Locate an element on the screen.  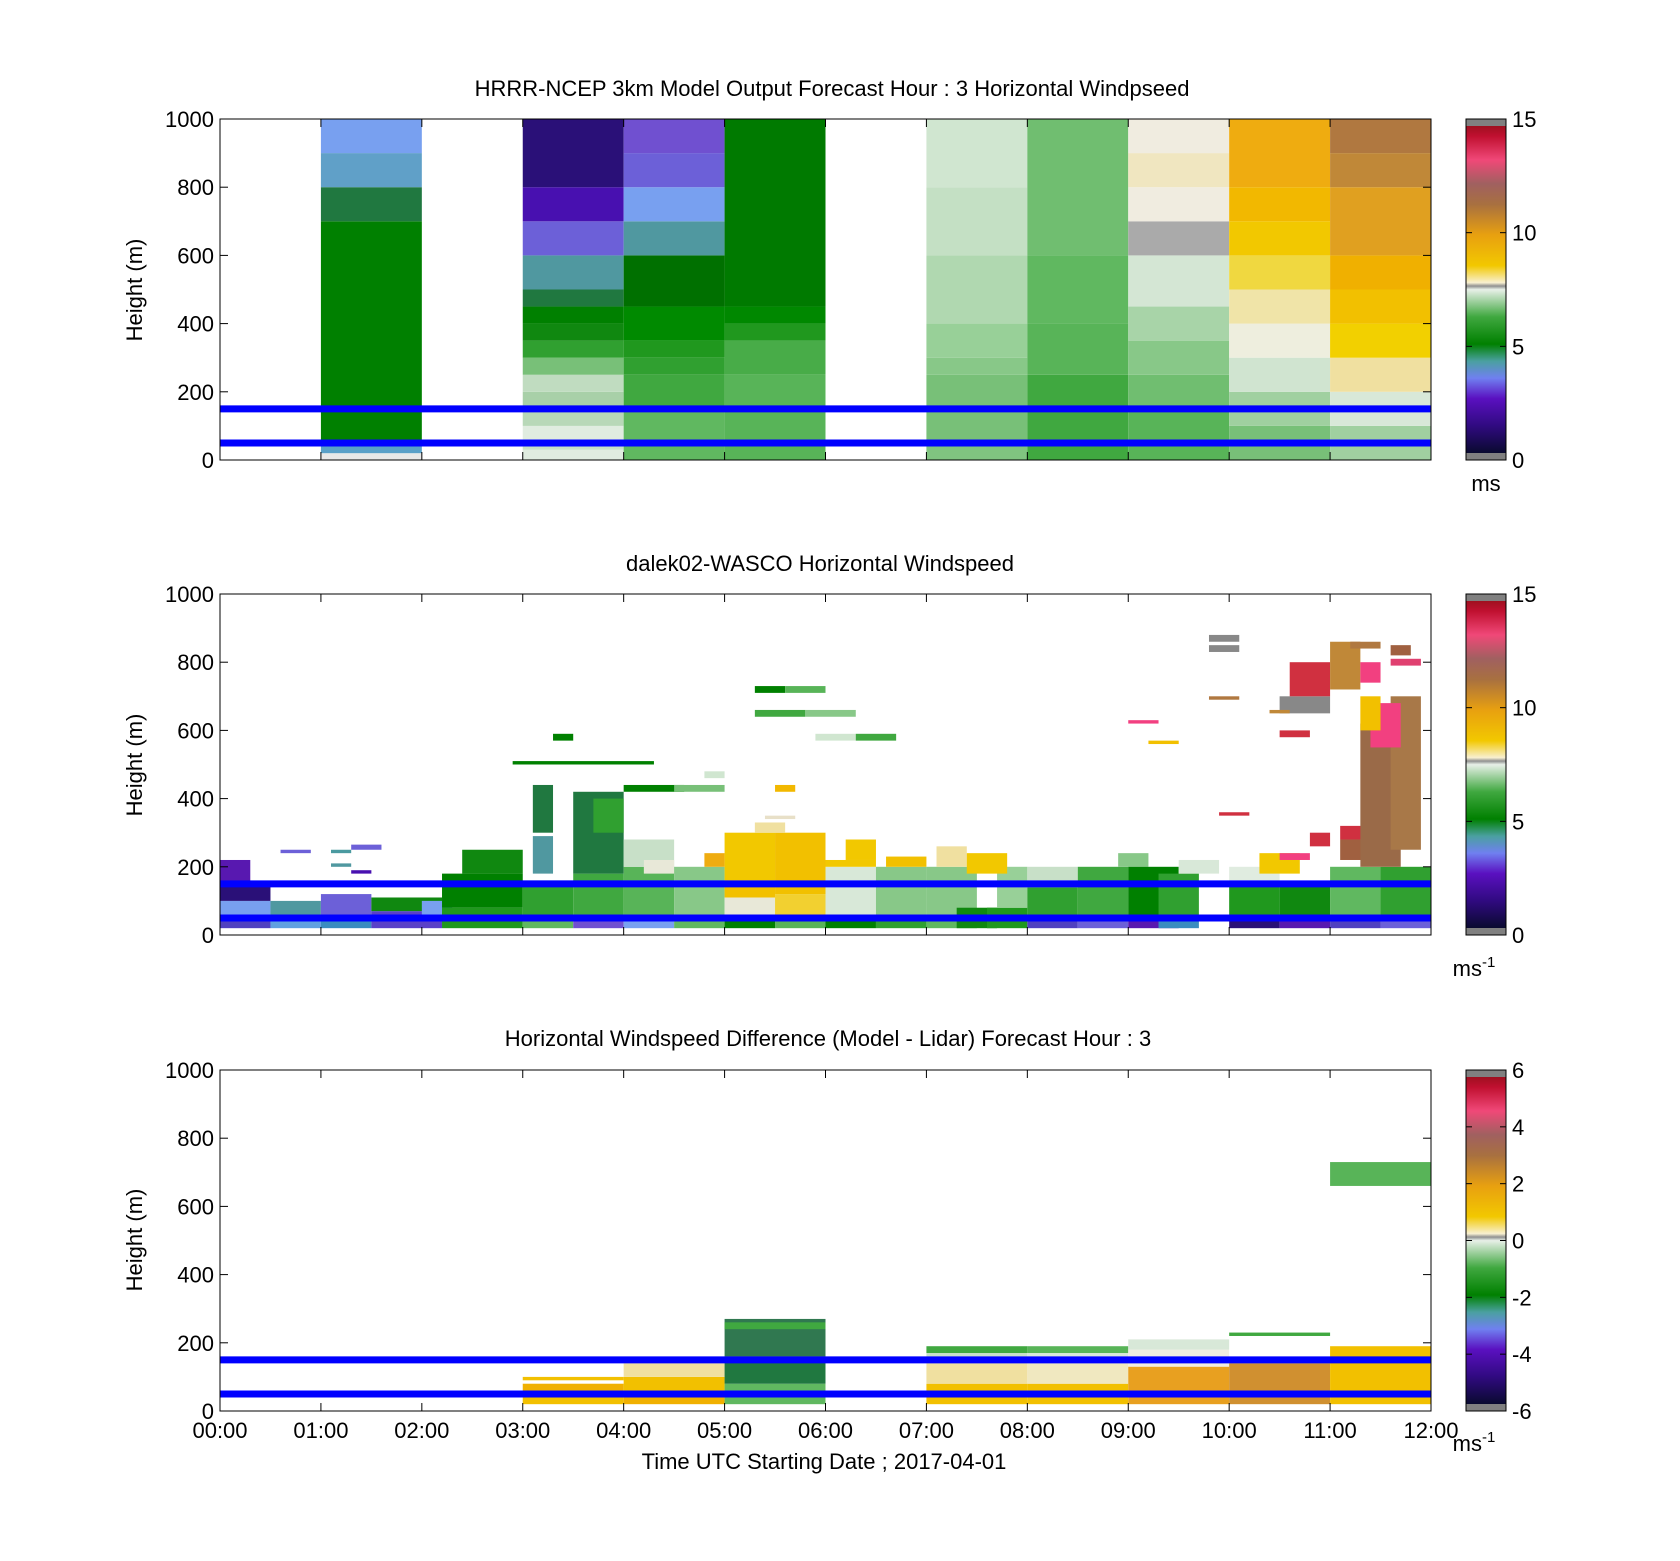
colorbar: 0 5 10 15 ms-1 is located at coordinates (1495, 781).